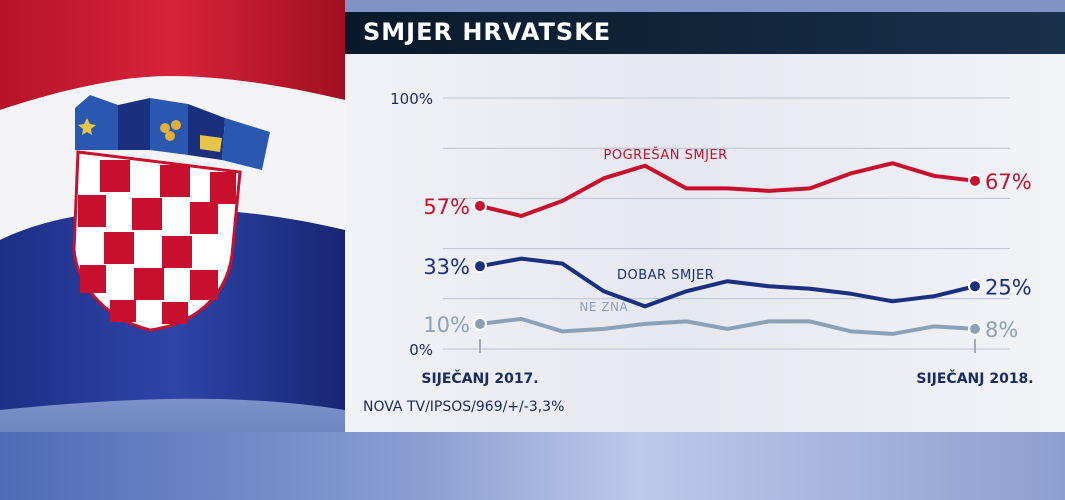 The height and width of the screenshot is (500, 1065). Describe the element at coordinates (446, 325) in the screenshot. I see `series-3-start-label: 10%` at that location.